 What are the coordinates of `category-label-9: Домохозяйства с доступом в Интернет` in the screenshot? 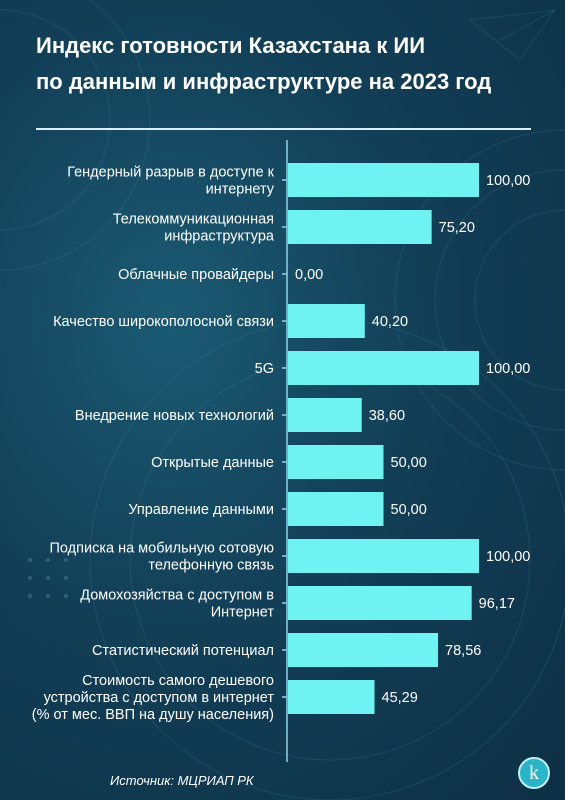 It's located at (177, 604).